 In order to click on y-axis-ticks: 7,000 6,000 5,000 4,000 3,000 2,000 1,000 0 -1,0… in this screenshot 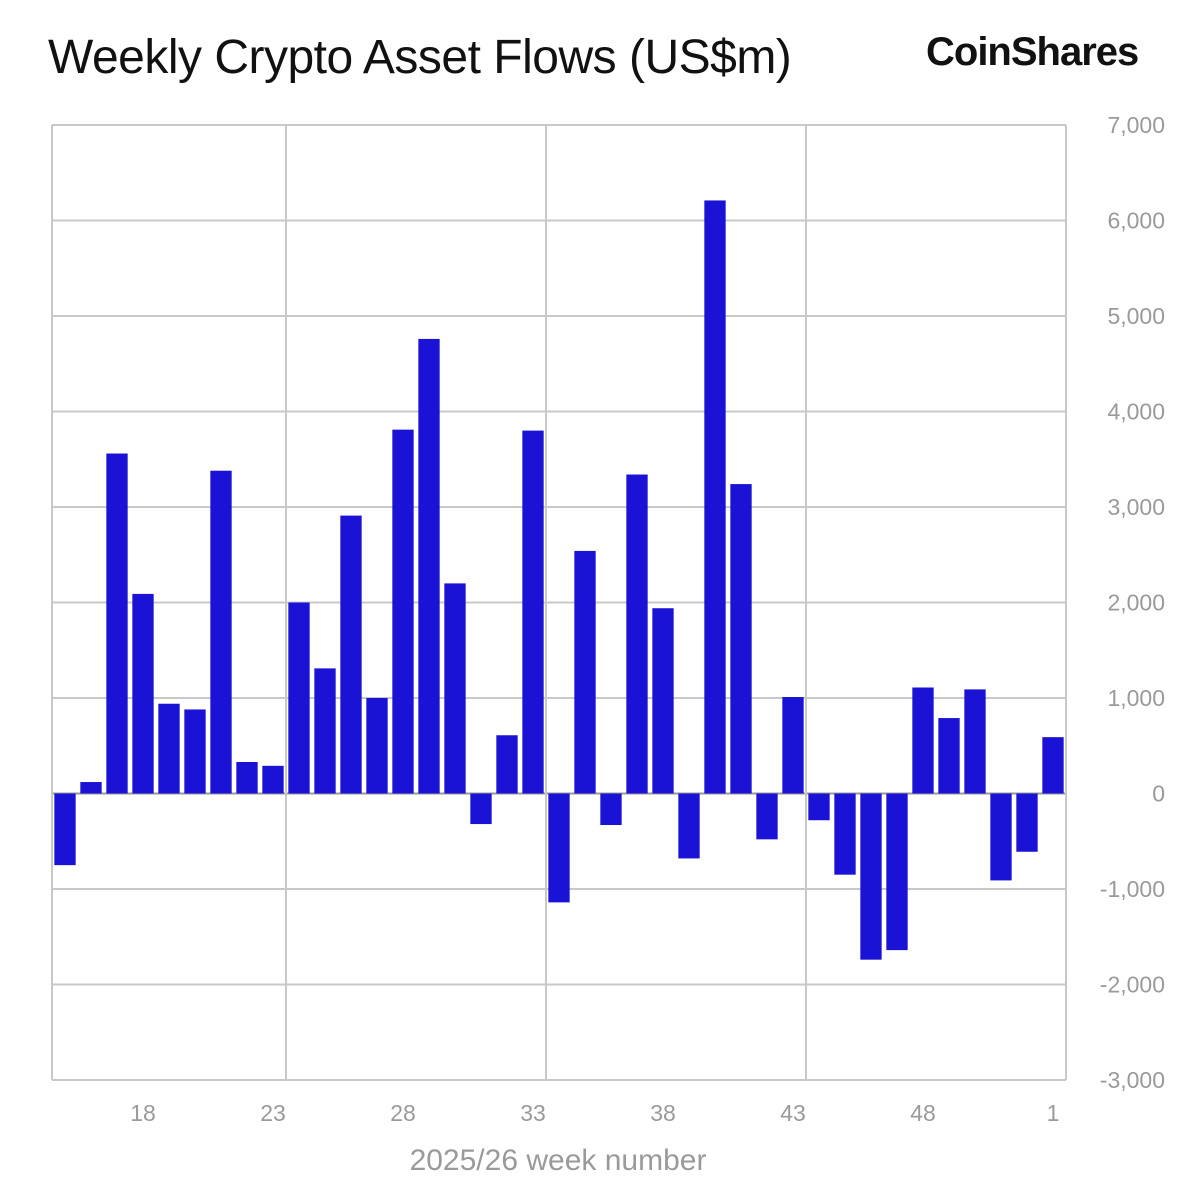, I will do `click(1132, 602)`.